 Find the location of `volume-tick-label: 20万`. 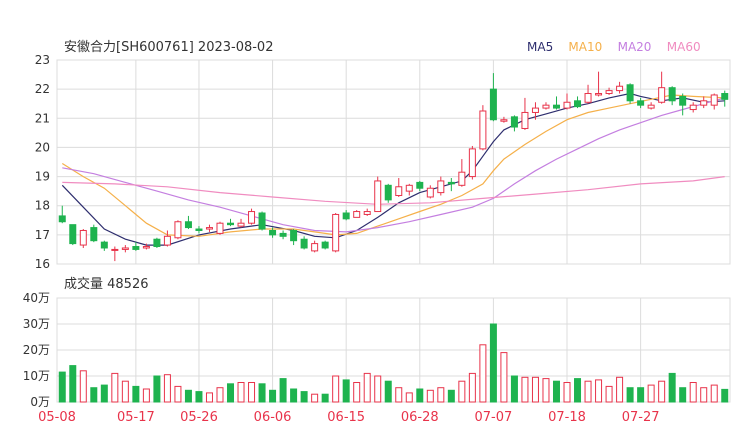

volume-tick-label: 20万 is located at coordinates (36, 350).